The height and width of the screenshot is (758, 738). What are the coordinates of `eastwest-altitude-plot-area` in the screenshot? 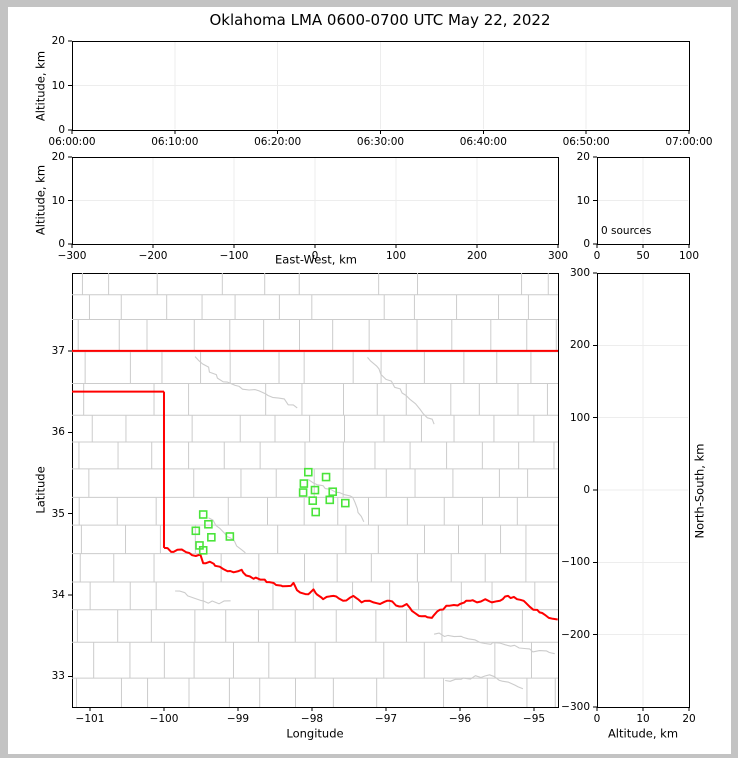 It's located at (315, 200).